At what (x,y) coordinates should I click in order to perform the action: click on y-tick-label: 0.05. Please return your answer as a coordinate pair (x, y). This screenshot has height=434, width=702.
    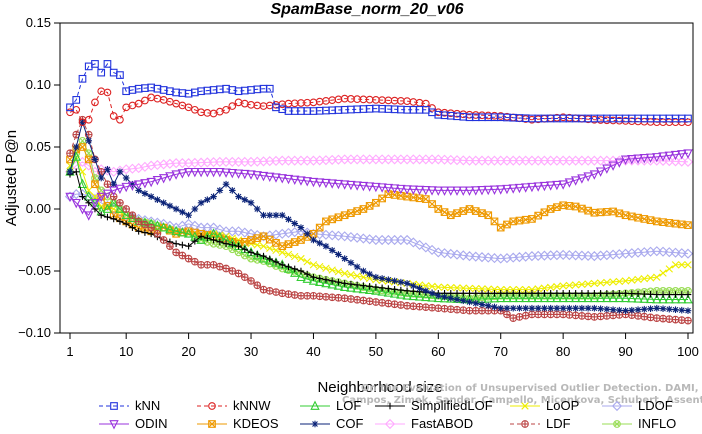
    Looking at the image, I should click on (38, 146).